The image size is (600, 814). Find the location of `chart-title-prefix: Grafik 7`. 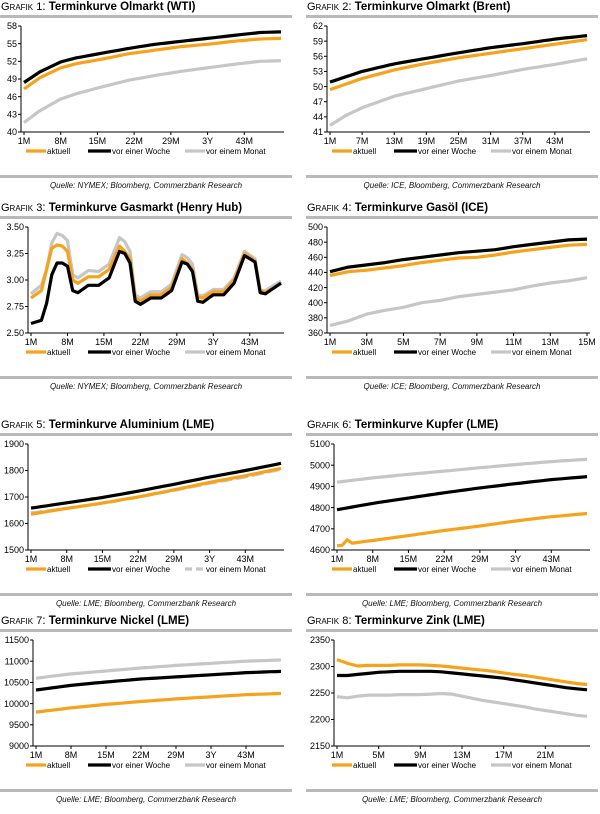

chart-title-prefix: Grafik 7 is located at coordinates (21, 621).